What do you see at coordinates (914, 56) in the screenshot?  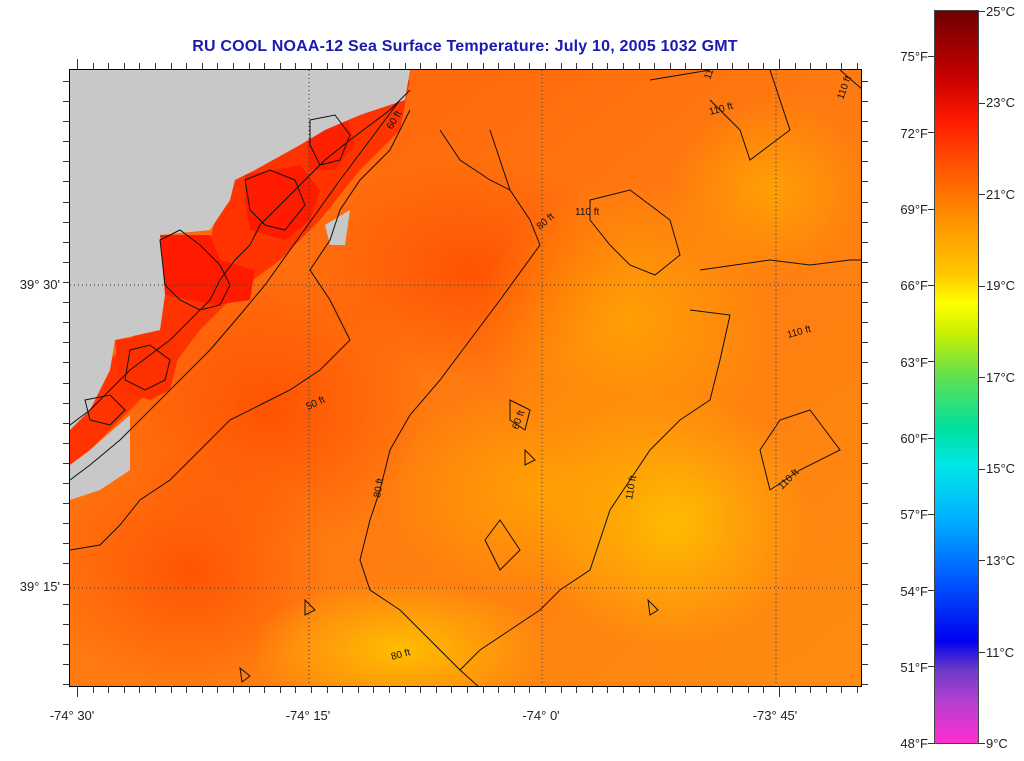 I see `colorbar-label-fahrenheit: 75°F` at bounding box center [914, 56].